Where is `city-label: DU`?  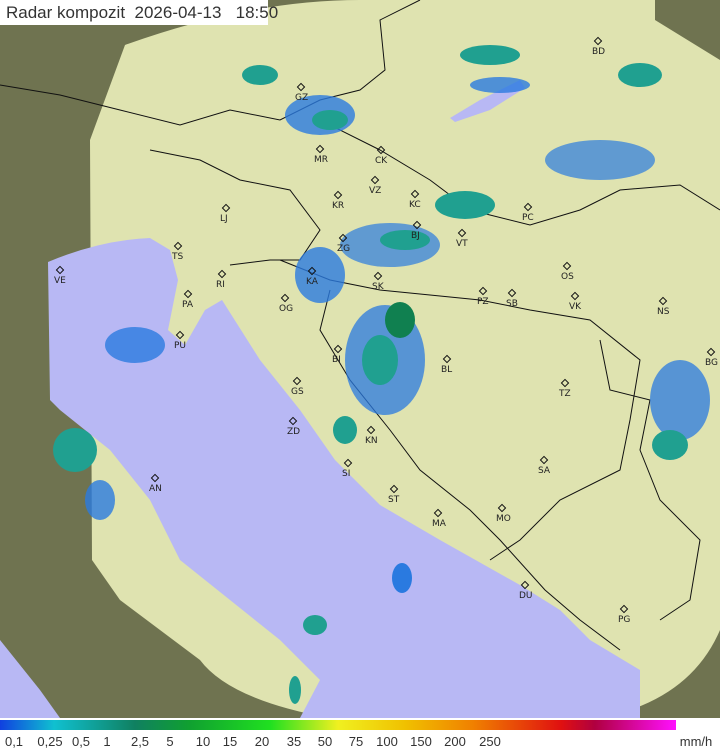 city-label: DU is located at coordinates (526, 596).